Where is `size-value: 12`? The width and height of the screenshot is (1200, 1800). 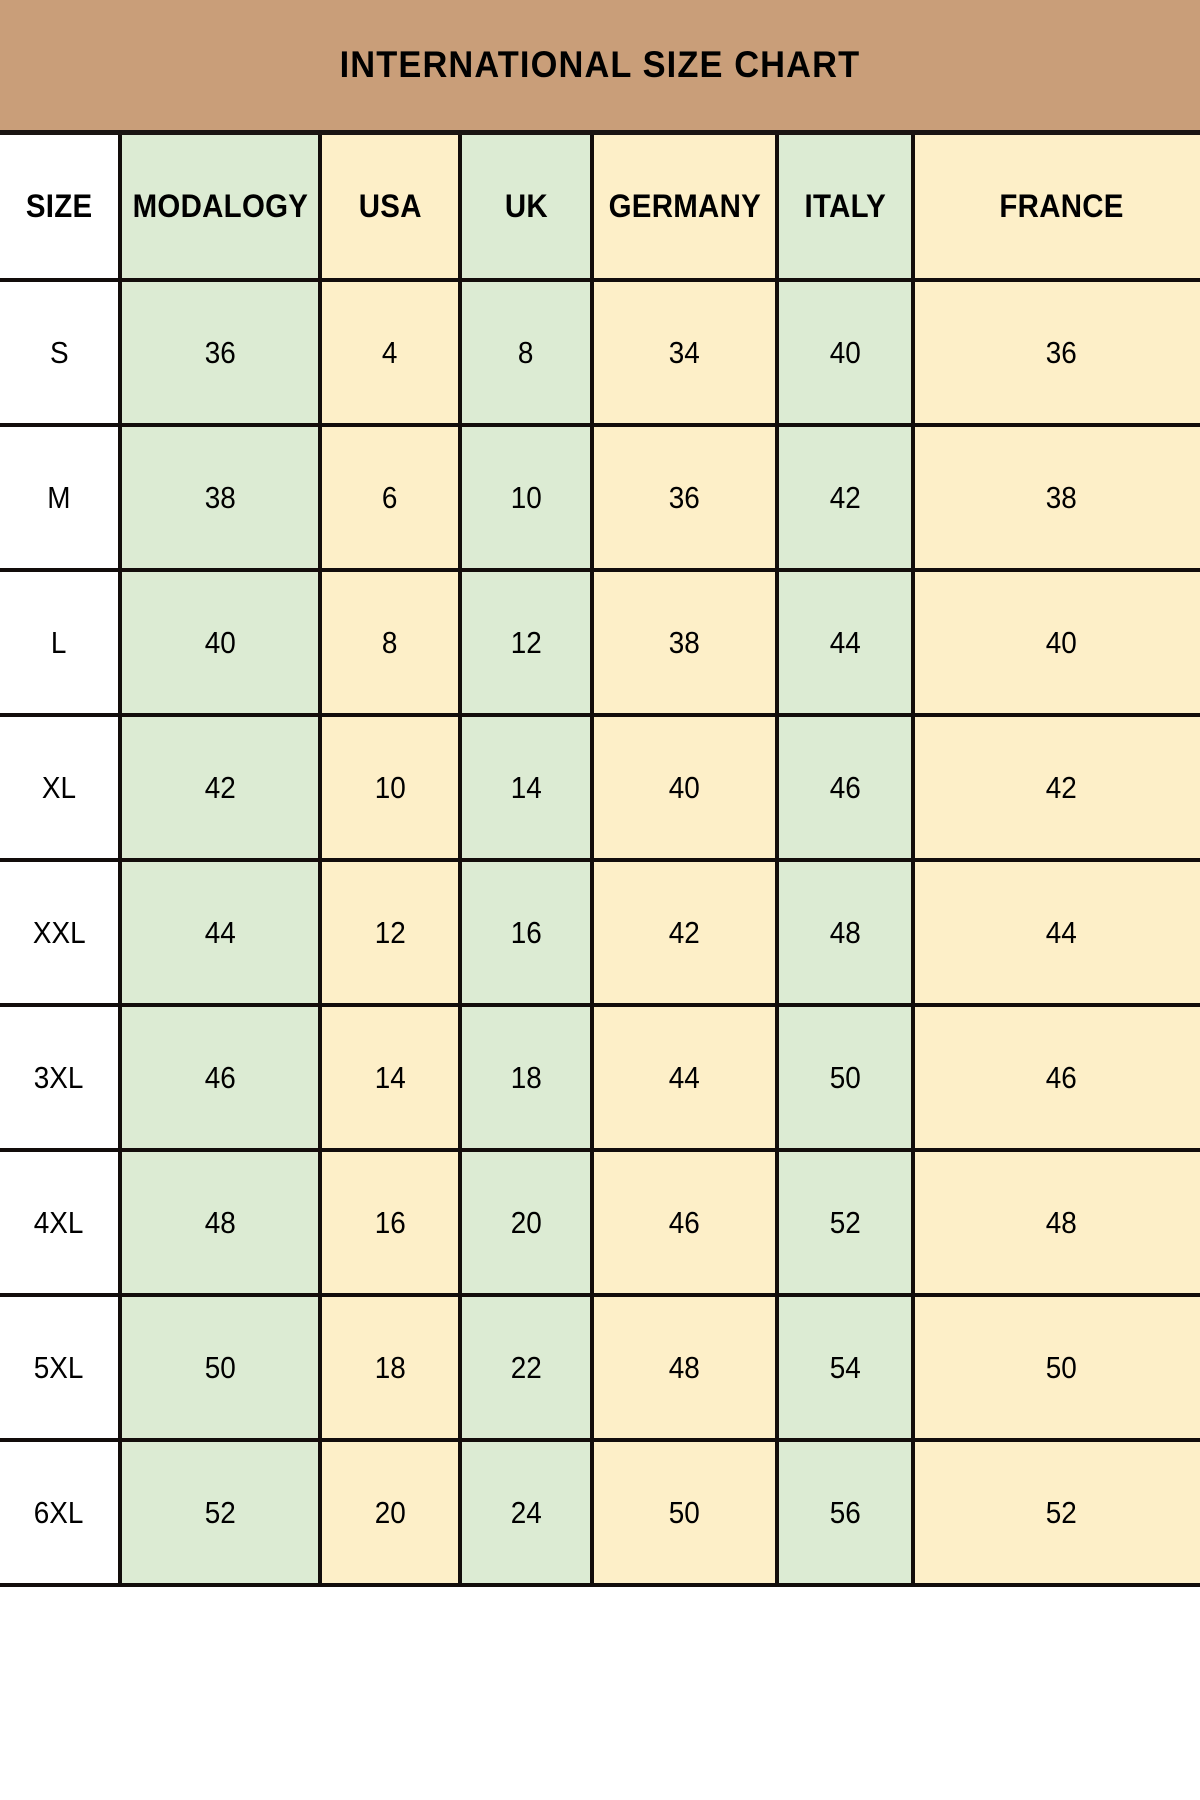 size-value: 12 is located at coordinates (526, 642).